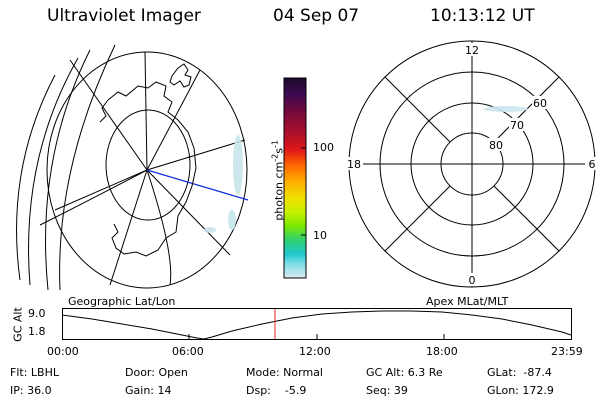 Image resolution: width=600 pixels, height=400 pixels. What do you see at coordinates (188, 351) in the screenshot?
I see `altitude-xtick-0600: 06:00` at bounding box center [188, 351].